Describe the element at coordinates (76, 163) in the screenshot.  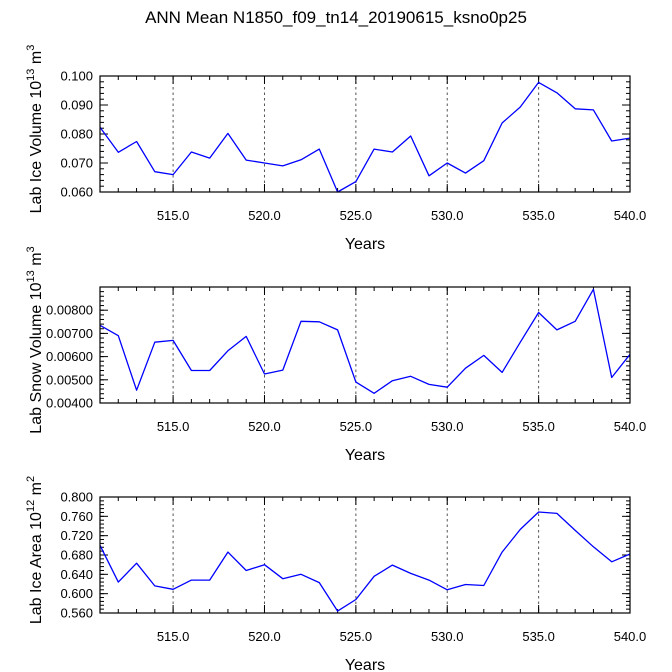
I see `y-tick-label: 0.070` at that location.